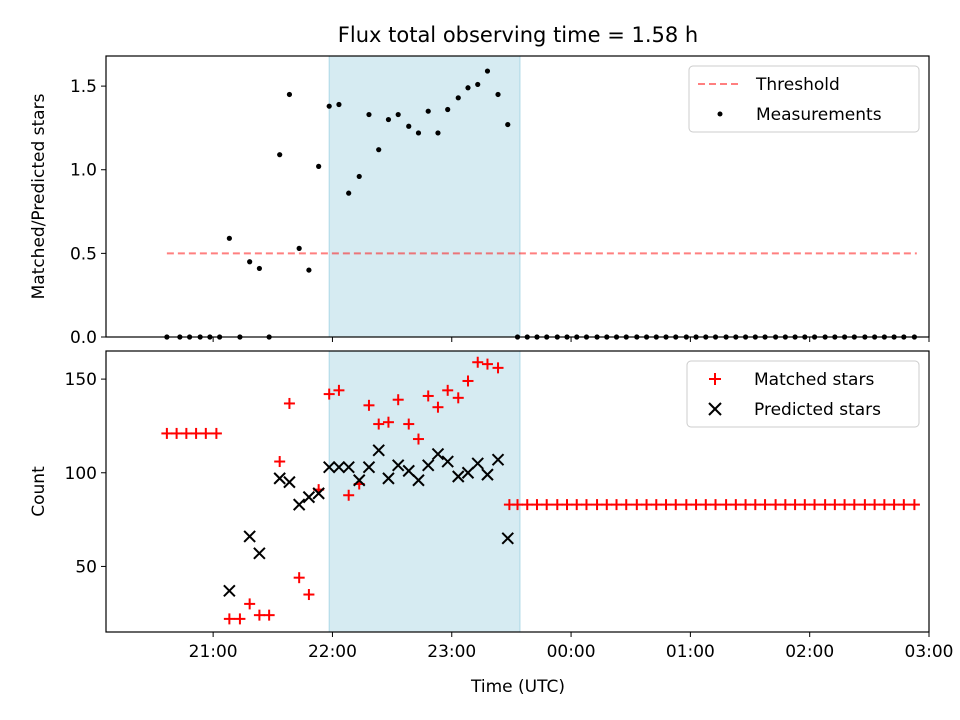 The image size is (960, 720). Describe the element at coordinates (571, 652) in the screenshot. I see `x-tick-label: 00:00` at that location.